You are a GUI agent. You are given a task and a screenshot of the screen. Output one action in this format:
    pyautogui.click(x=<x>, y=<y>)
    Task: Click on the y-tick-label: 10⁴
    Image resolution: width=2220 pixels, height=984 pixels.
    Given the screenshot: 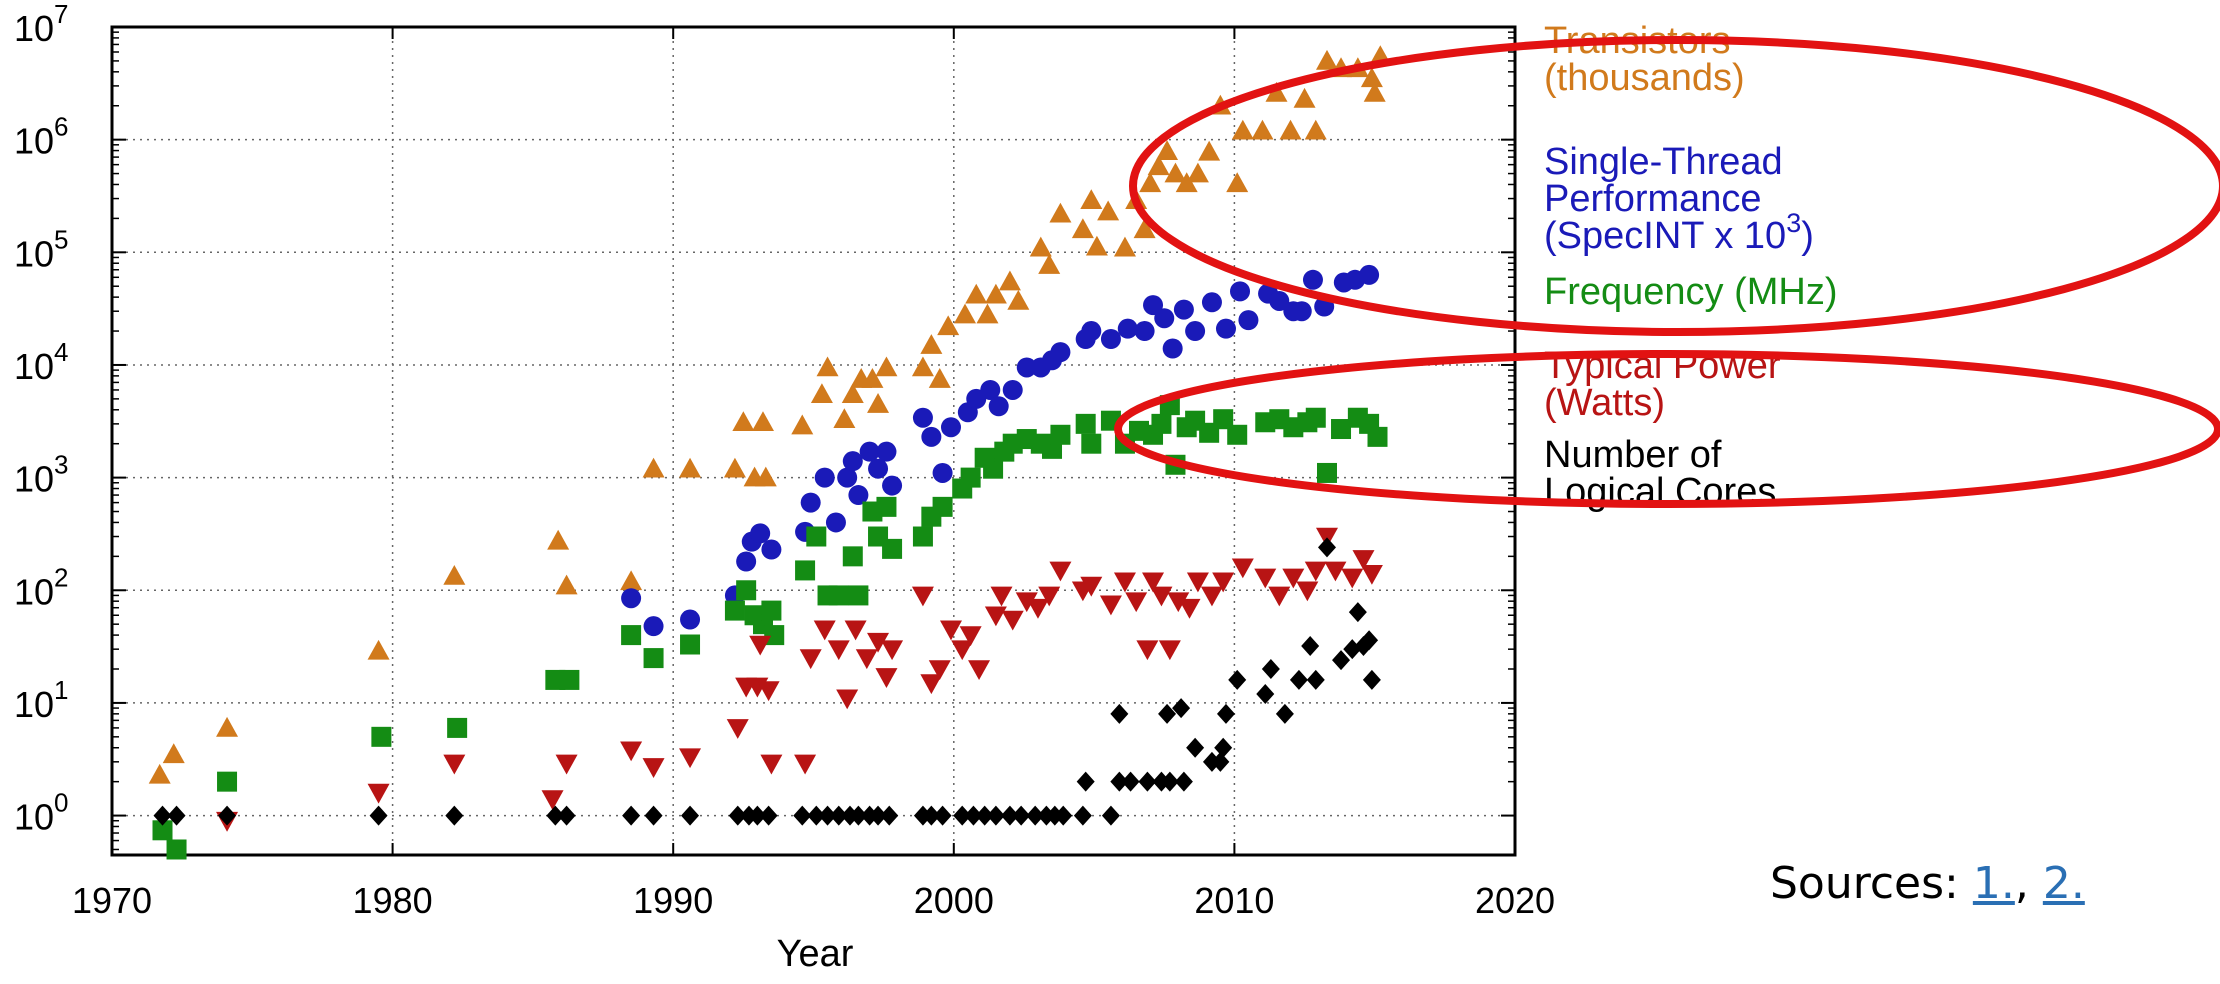 What is the action you would take?
    pyautogui.click(x=41, y=362)
    